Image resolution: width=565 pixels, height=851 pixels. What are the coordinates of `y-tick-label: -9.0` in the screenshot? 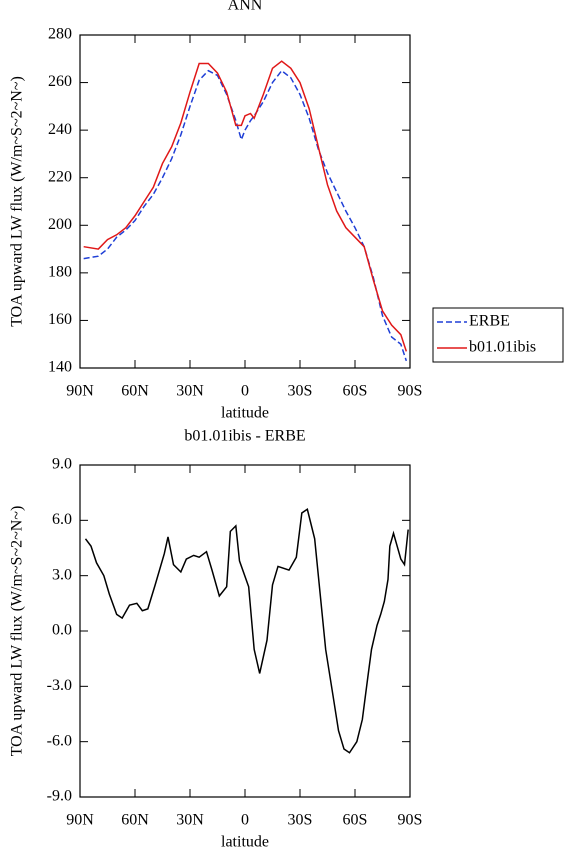 It's located at (59, 796).